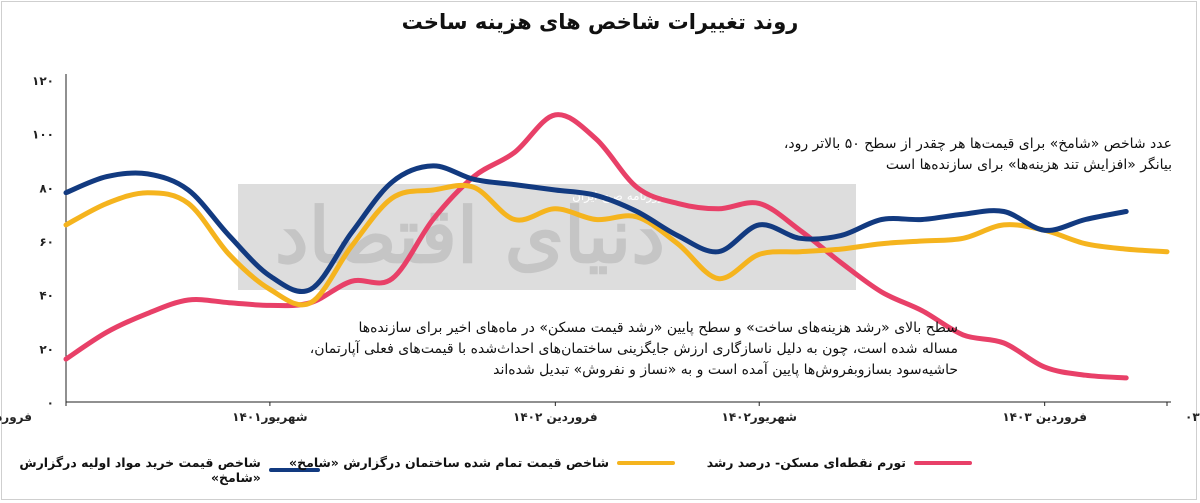  What do you see at coordinates (16, 417) in the screenshot?
I see `x-tick-label: فروردین ۱۴۰۱` at bounding box center [16, 417].